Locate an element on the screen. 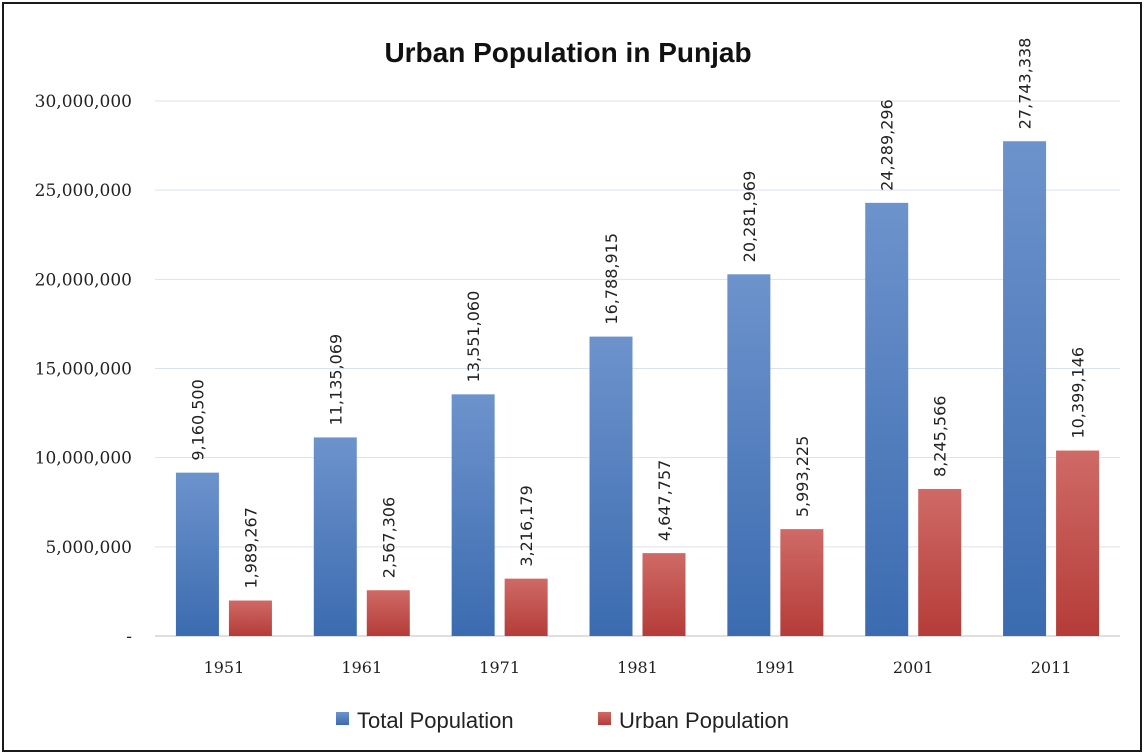  x-tick-label: 2001 is located at coordinates (913, 667).